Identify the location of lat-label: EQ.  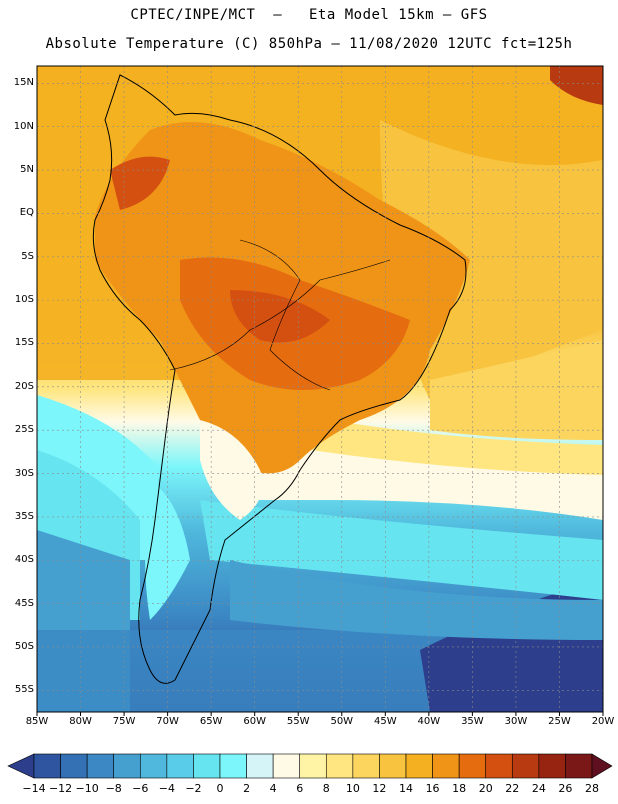
(26, 213).